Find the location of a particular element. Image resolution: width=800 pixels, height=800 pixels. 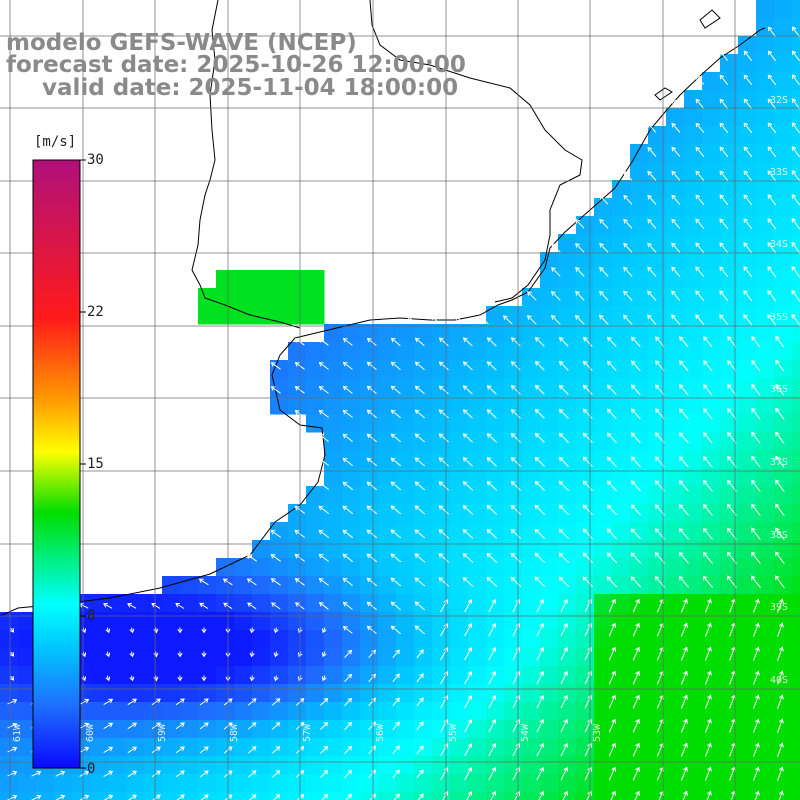

lat-label: 40S is located at coordinates (779, 680).